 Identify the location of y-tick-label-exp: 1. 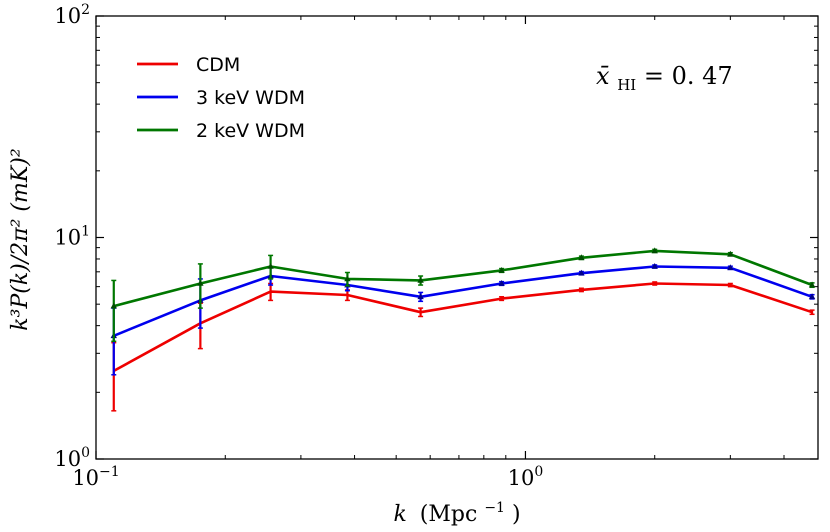
(85, 232).